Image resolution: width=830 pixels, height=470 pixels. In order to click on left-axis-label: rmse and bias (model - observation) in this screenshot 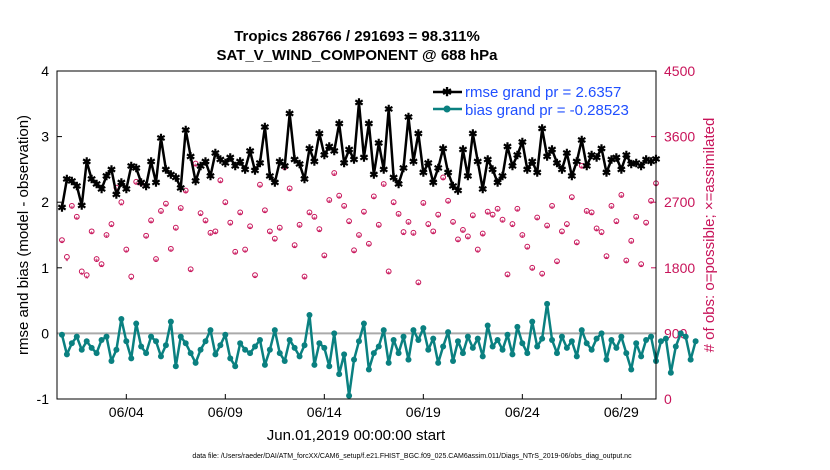, I will do `click(23, 235)`.